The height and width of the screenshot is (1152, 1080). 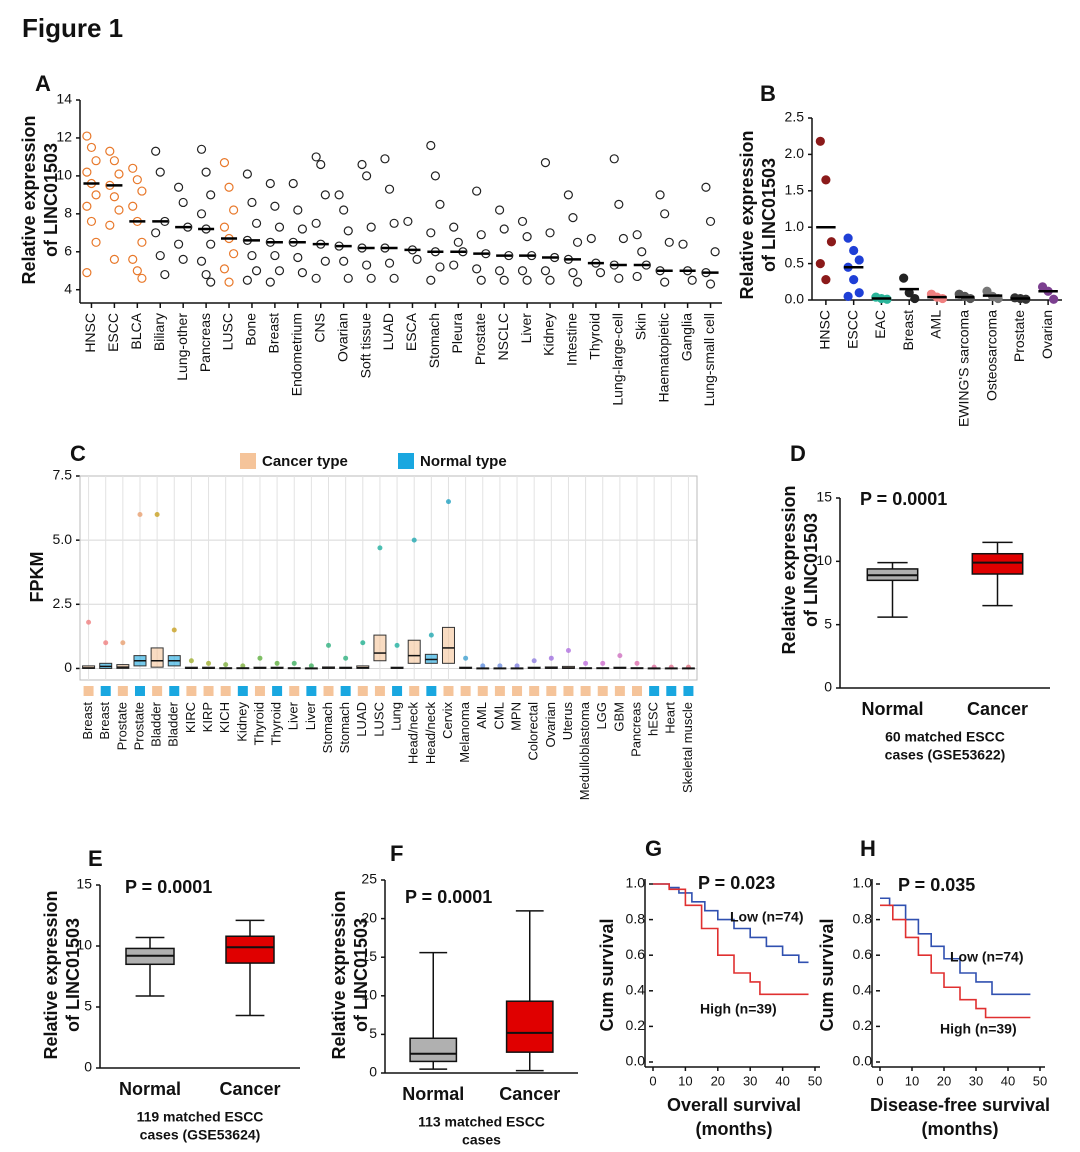 What do you see at coordinates (190, 717) in the screenshot?
I see `x-tick-label: KIRC` at bounding box center [190, 717].